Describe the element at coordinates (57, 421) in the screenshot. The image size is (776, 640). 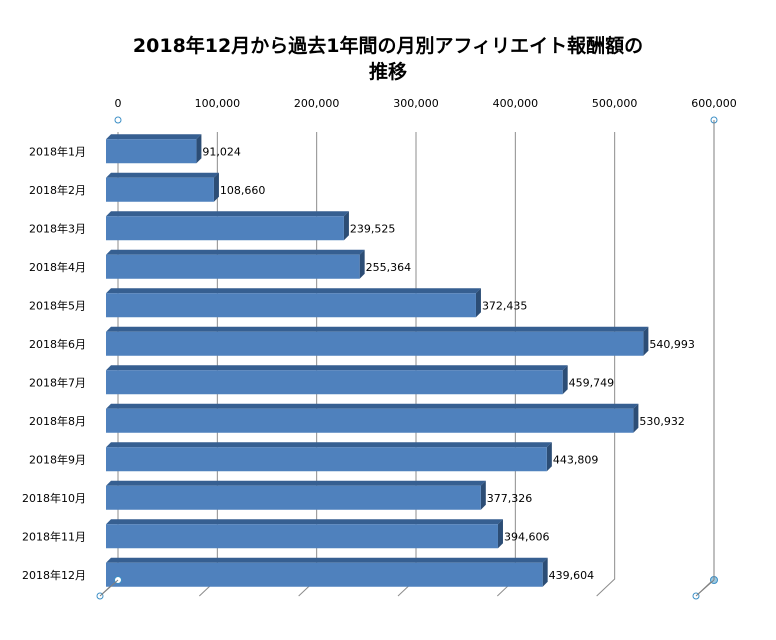
I see `category-label: 2018年8月` at that location.